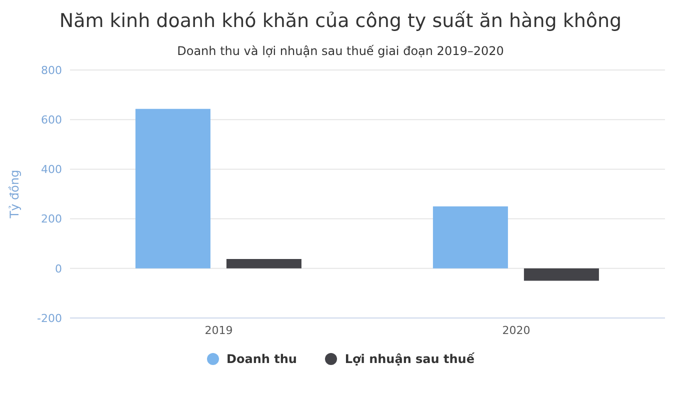  Describe the element at coordinates (261, 359) in the screenshot. I see `legend-label: Doanh thu` at that location.